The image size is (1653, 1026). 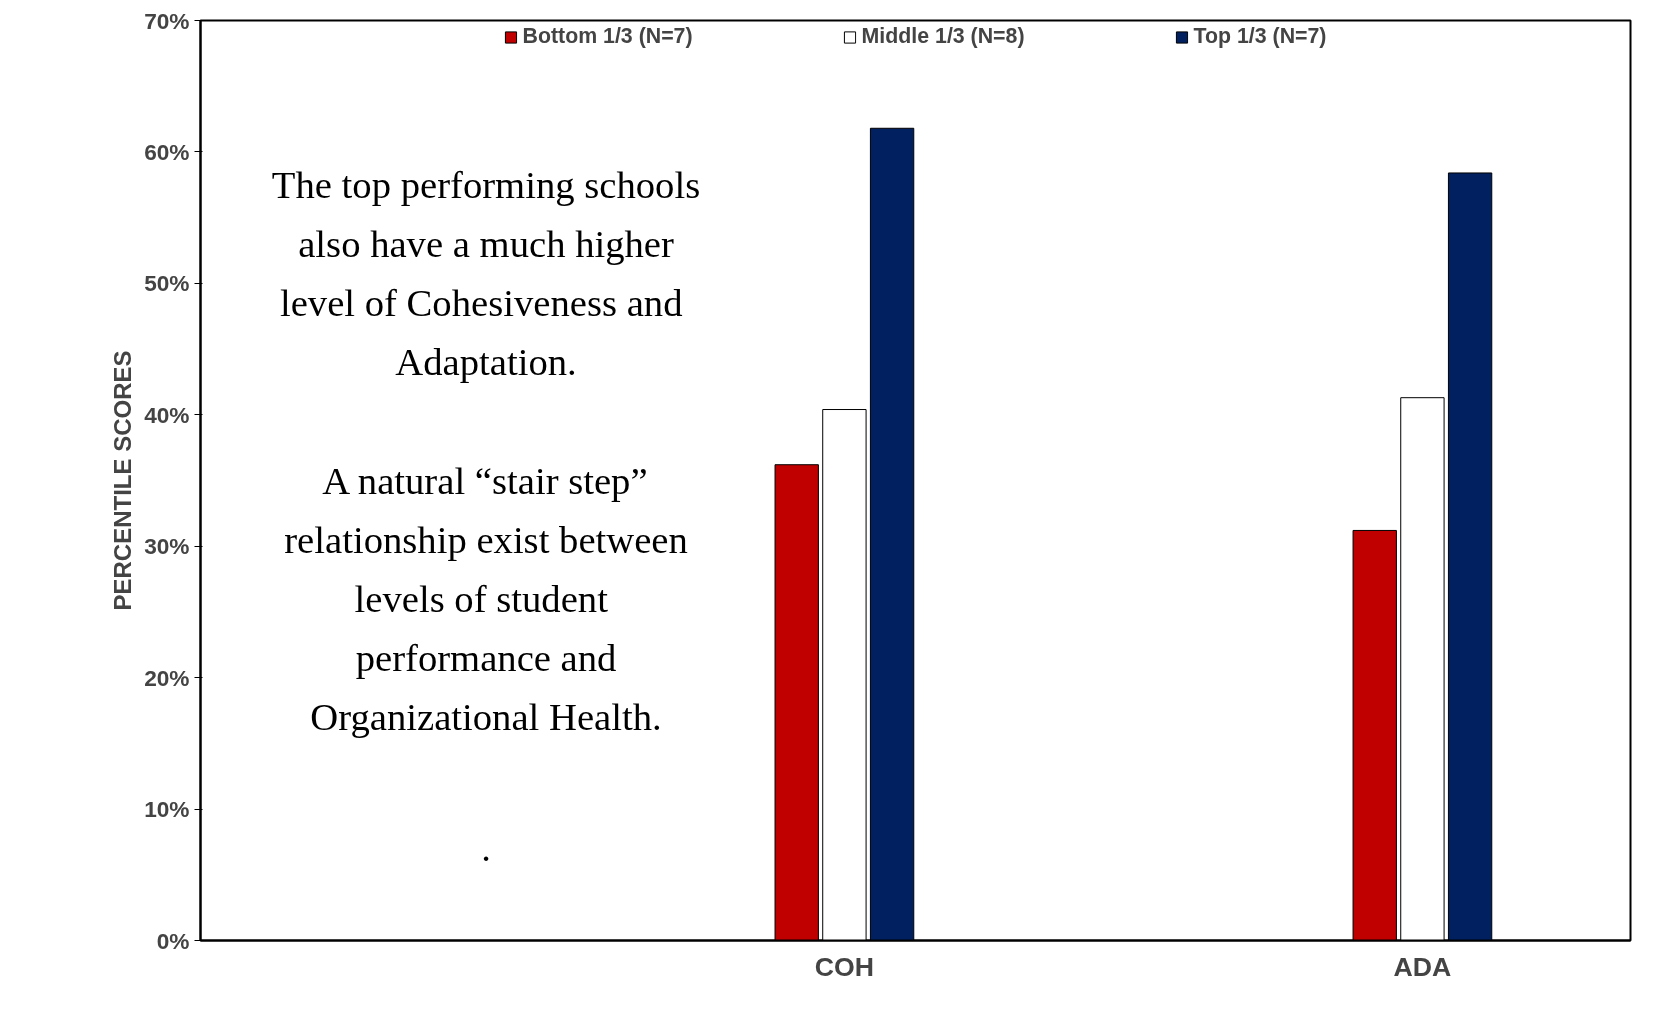 What do you see at coordinates (943, 36) in the screenshot?
I see `legend-label: Middle 1/3 (N=8)` at bounding box center [943, 36].